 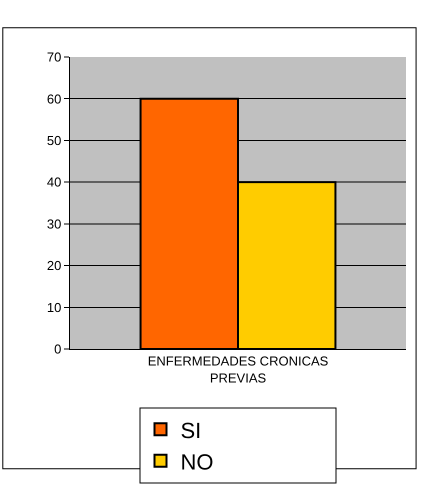 I want to click on legend-label: NO, so click(x=197, y=461).